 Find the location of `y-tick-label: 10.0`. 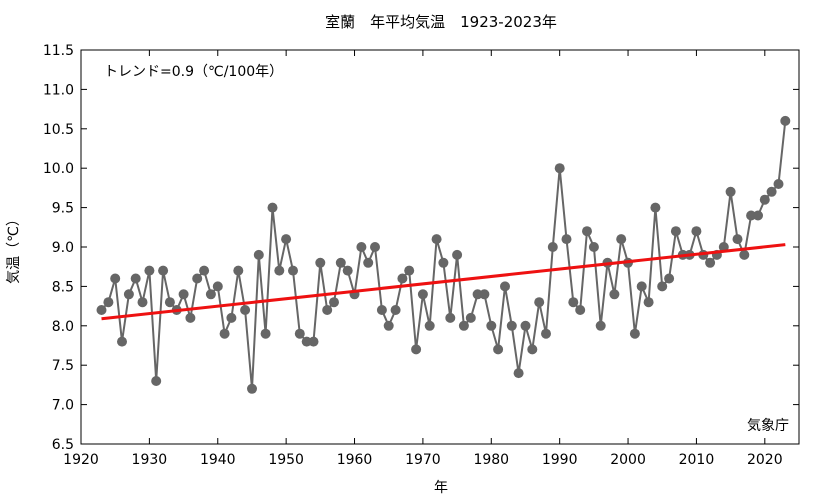

y-tick-label: 10.0 is located at coordinates (58, 169).